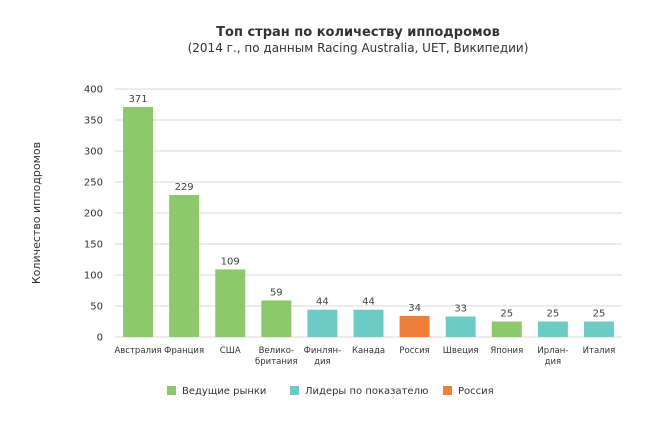 This screenshot has height=432, width=660. What do you see at coordinates (93, 152) in the screenshot?
I see `y-tick-label: 300` at bounding box center [93, 152].